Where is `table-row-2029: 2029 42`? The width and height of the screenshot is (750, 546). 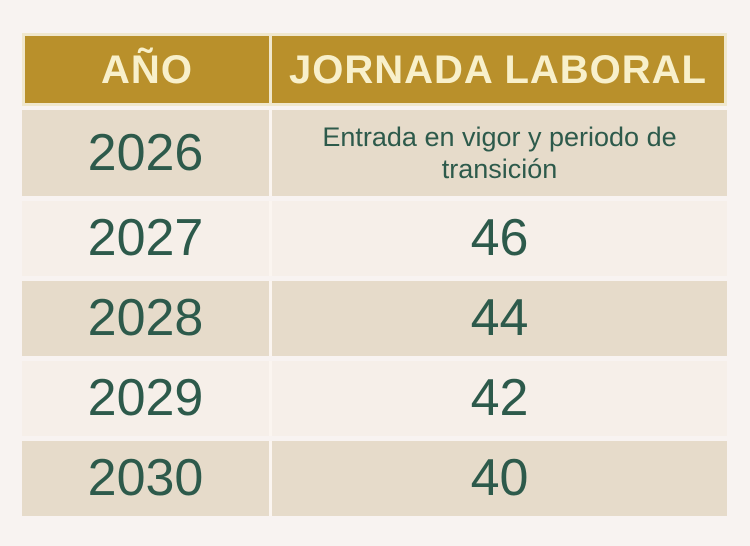 table-row-2029: 2029 42 is located at coordinates (374, 398).